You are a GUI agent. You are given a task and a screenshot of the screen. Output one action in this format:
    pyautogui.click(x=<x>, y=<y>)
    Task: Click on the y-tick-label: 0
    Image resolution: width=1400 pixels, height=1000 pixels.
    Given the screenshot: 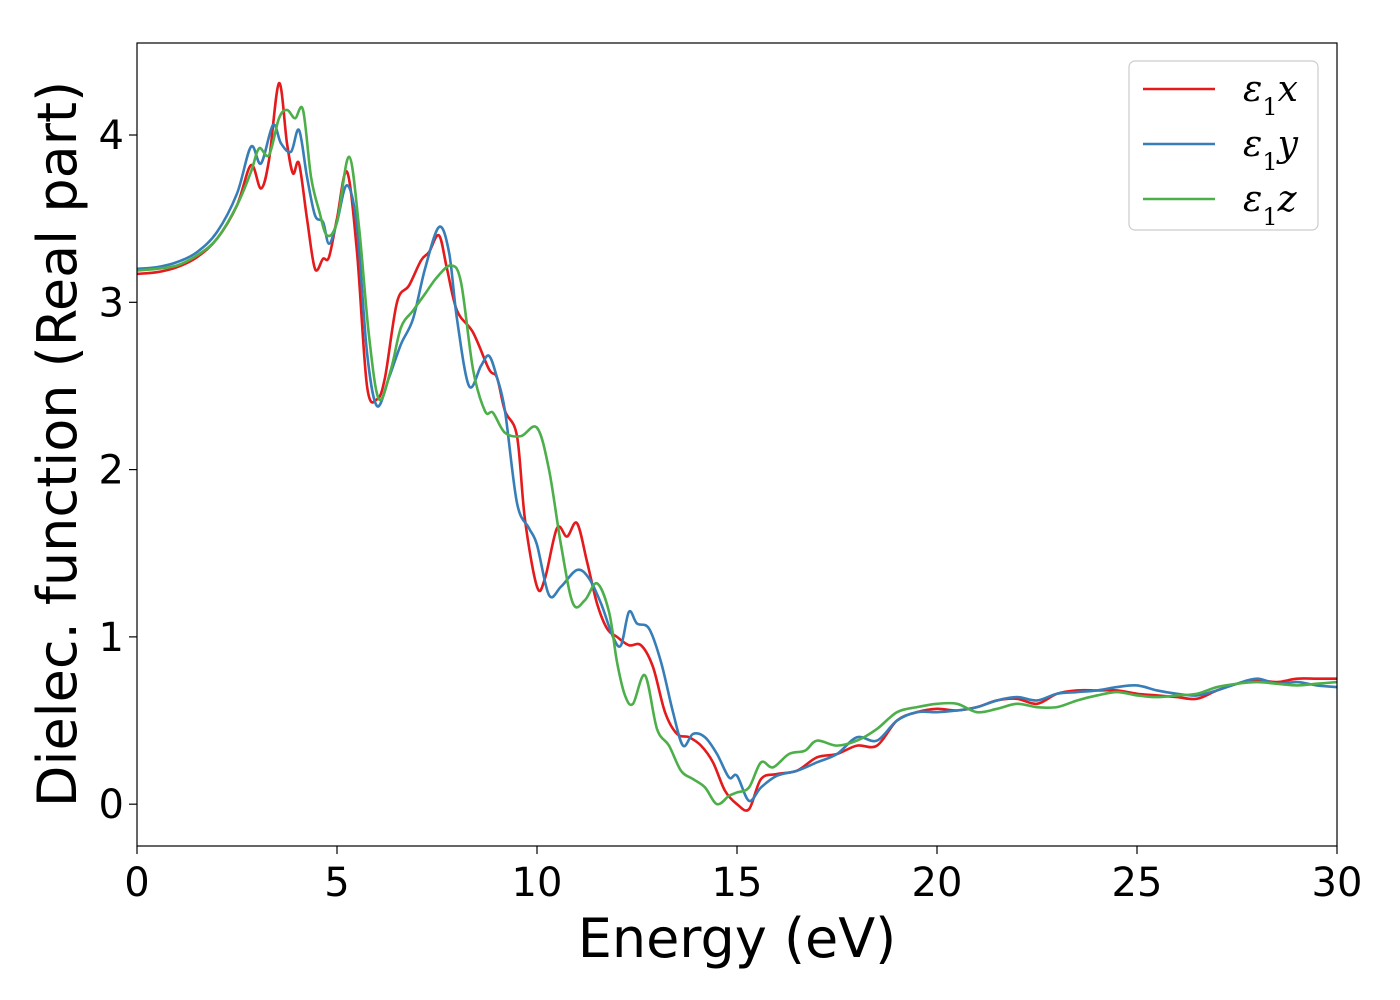 What is the action you would take?
    pyautogui.click(x=111, y=805)
    